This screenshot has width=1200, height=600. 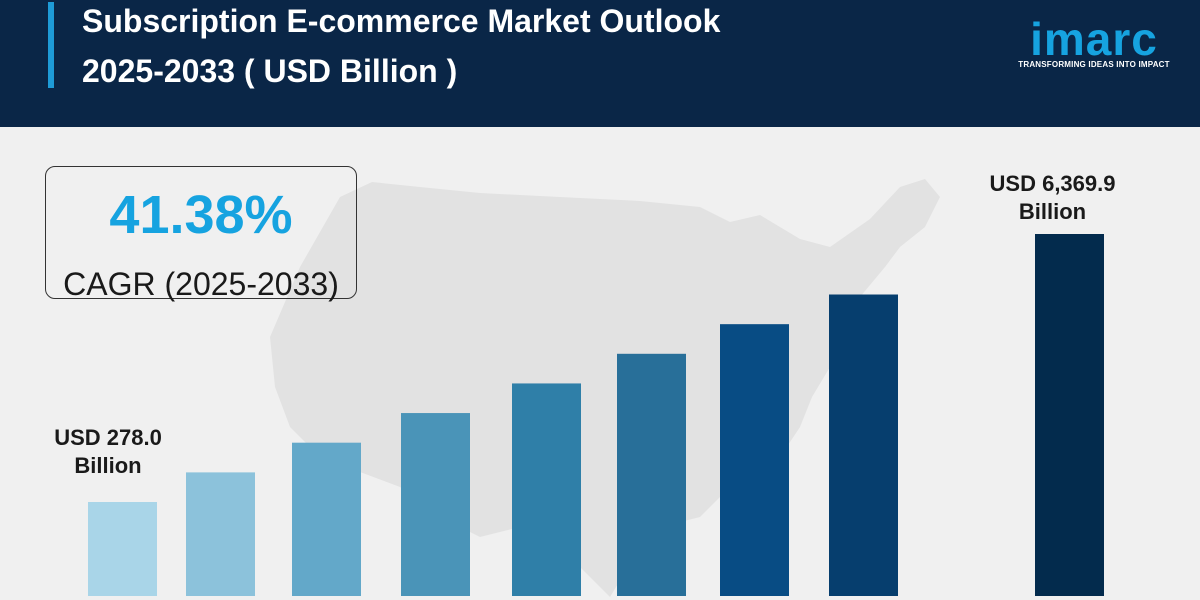 What do you see at coordinates (1052, 183) in the screenshot?
I see `last-callout-line-1: USD 6,369.9` at bounding box center [1052, 183].